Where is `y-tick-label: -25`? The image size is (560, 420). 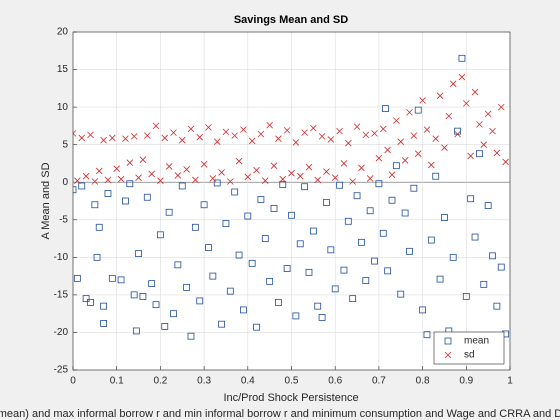
y-tick-label: -25 is located at coordinates (61, 370).